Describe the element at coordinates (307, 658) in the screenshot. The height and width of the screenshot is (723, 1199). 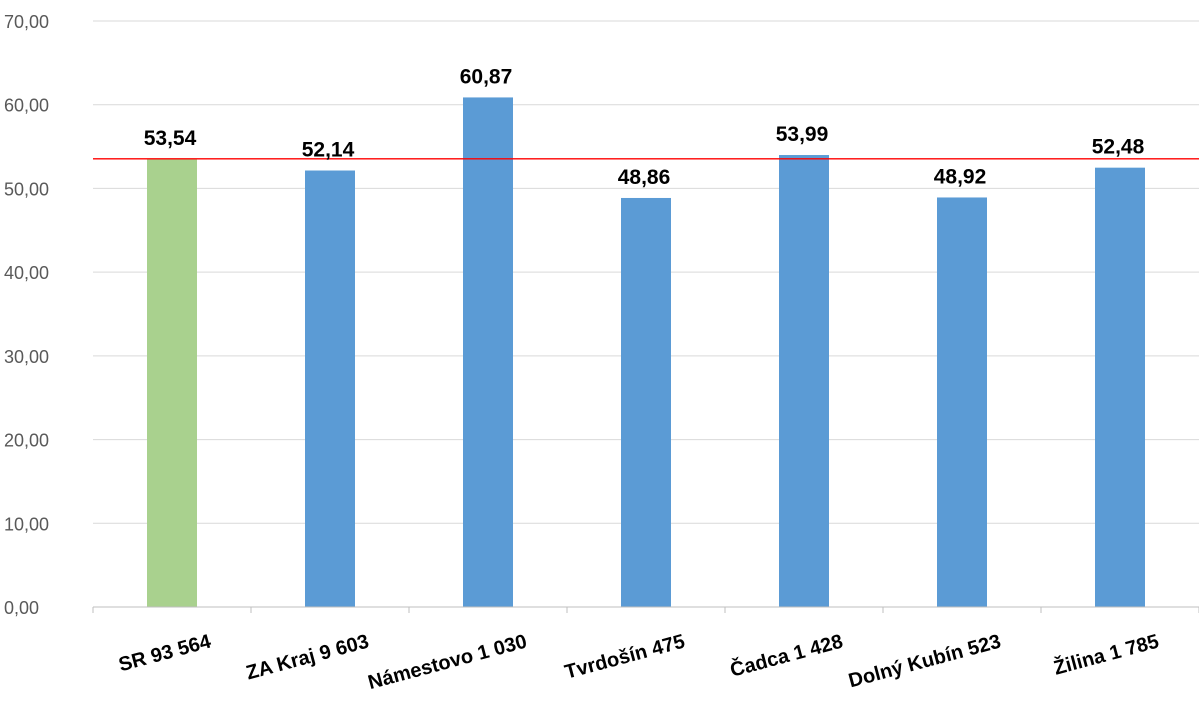
I see `x-tick-label: ZA Kraj 9 603` at that location.